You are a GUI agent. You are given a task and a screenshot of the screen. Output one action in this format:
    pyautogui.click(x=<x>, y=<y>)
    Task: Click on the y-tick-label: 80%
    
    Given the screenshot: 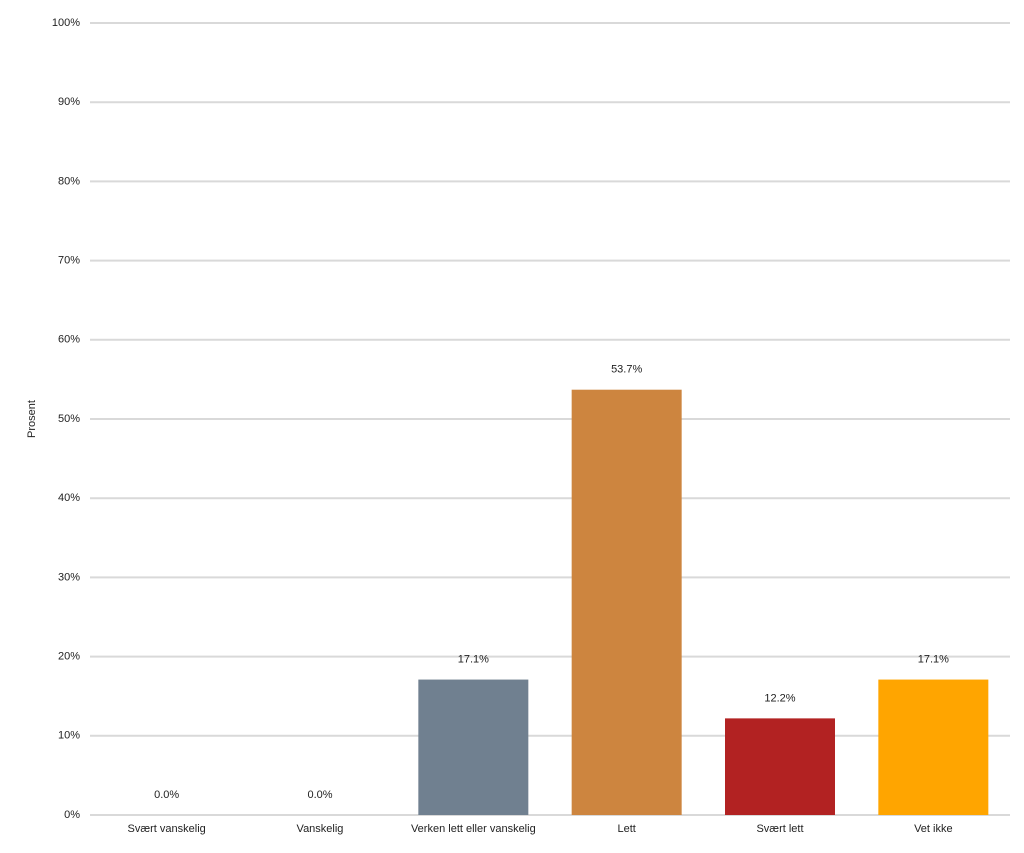 What is the action you would take?
    pyautogui.click(x=69, y=181)
    